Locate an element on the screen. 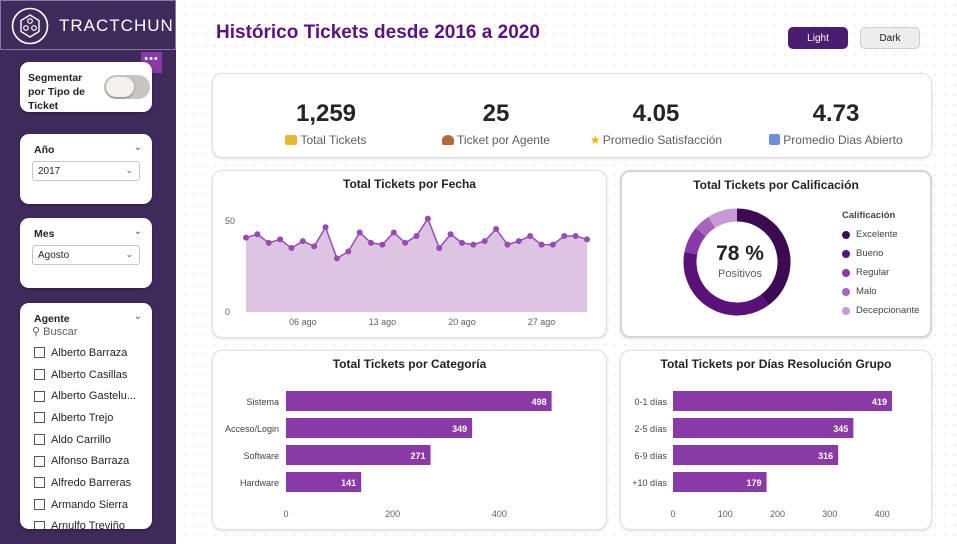  agent-name: Alberto Casillas is located at coordinates (89, 374).